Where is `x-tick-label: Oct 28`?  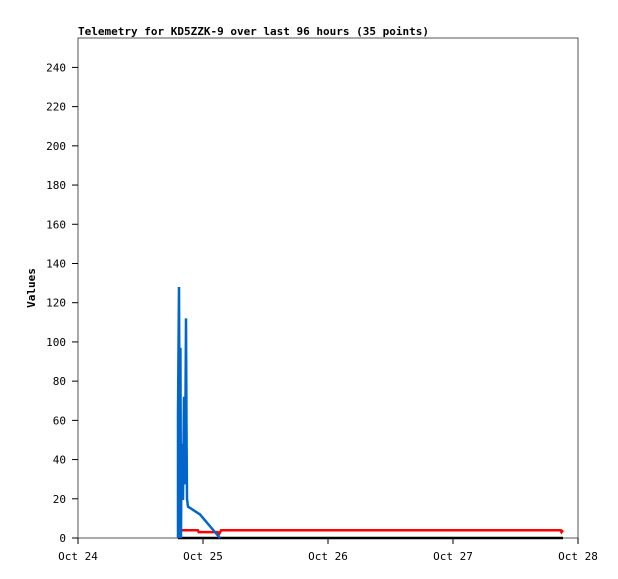
x-tick-label: Oct 28 is located at coordinates (578, 556).